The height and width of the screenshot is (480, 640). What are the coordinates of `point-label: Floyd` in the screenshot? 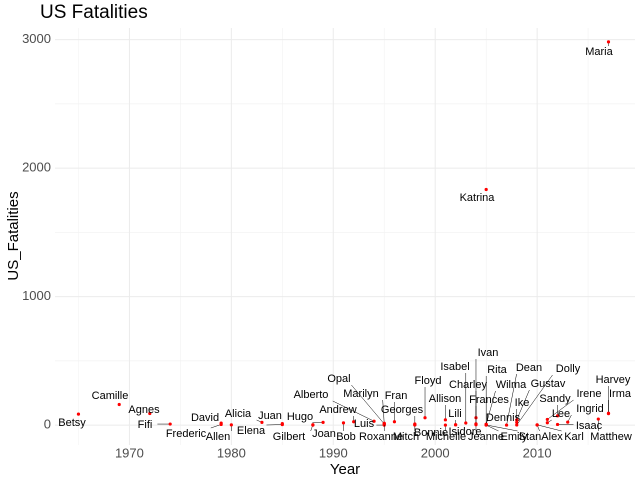 It's located at (428, 381).